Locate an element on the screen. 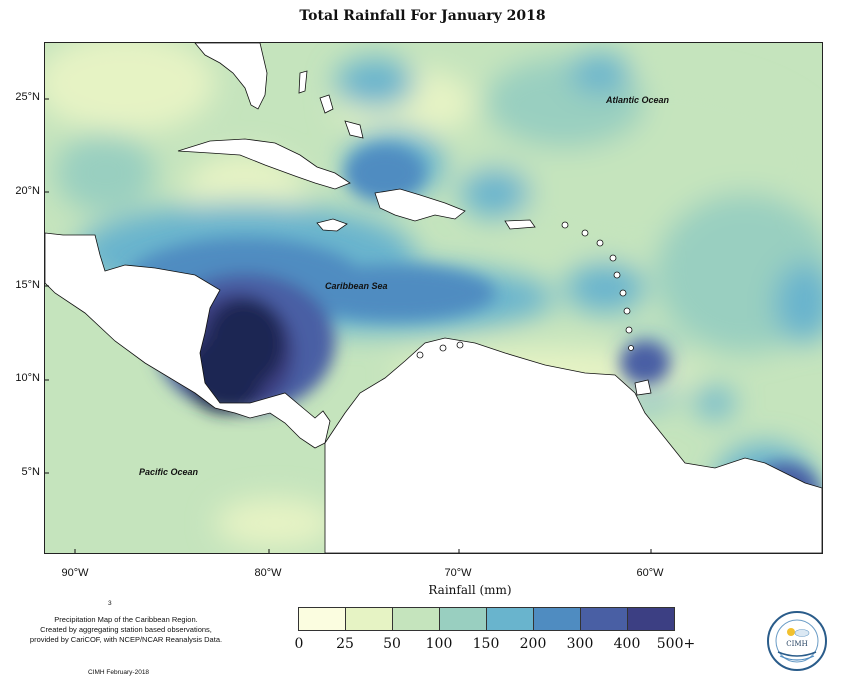 The image size is (845, 684). legend-title: Rainfall (mm) is located at coordinates (470, 590).